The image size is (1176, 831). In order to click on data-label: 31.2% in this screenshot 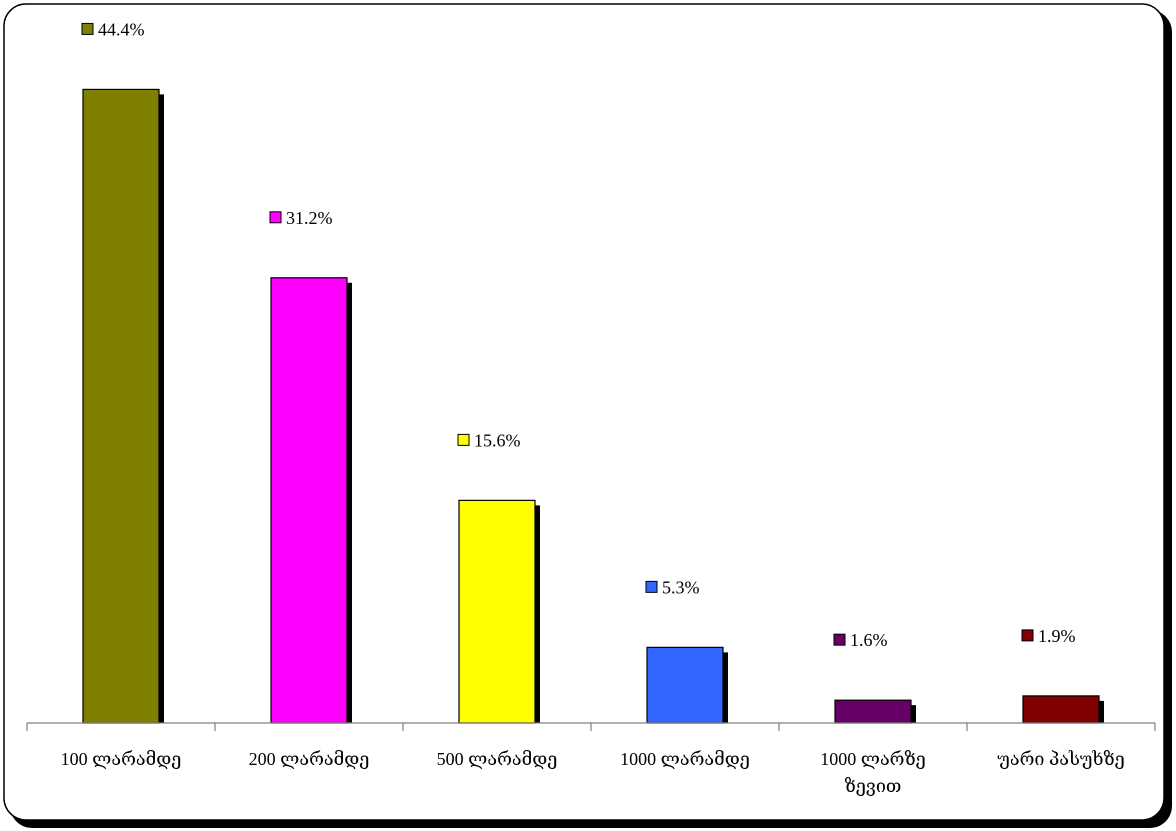, I will do `click(309, 218)`.